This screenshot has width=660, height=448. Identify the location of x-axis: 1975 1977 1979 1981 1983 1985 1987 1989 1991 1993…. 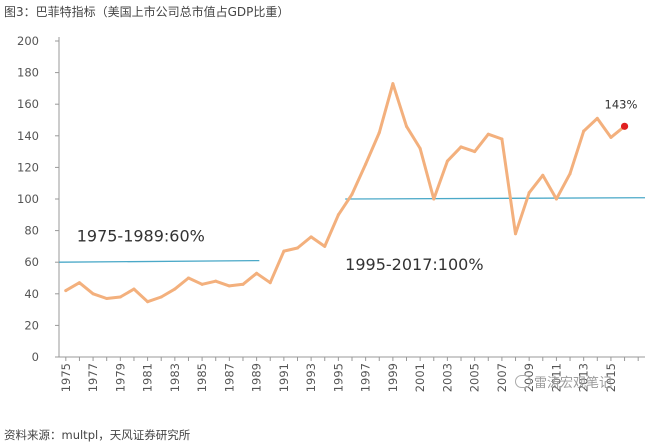
(352, 374).